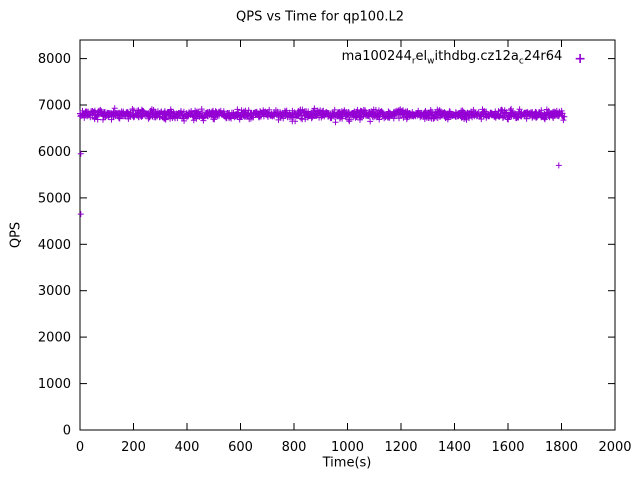 Image resolution: width=640 pixels, height=480 pixels. Describe the element at coordinates (543, 56) in the screenshot. I see `legend-label-part: 24r64` at that location.